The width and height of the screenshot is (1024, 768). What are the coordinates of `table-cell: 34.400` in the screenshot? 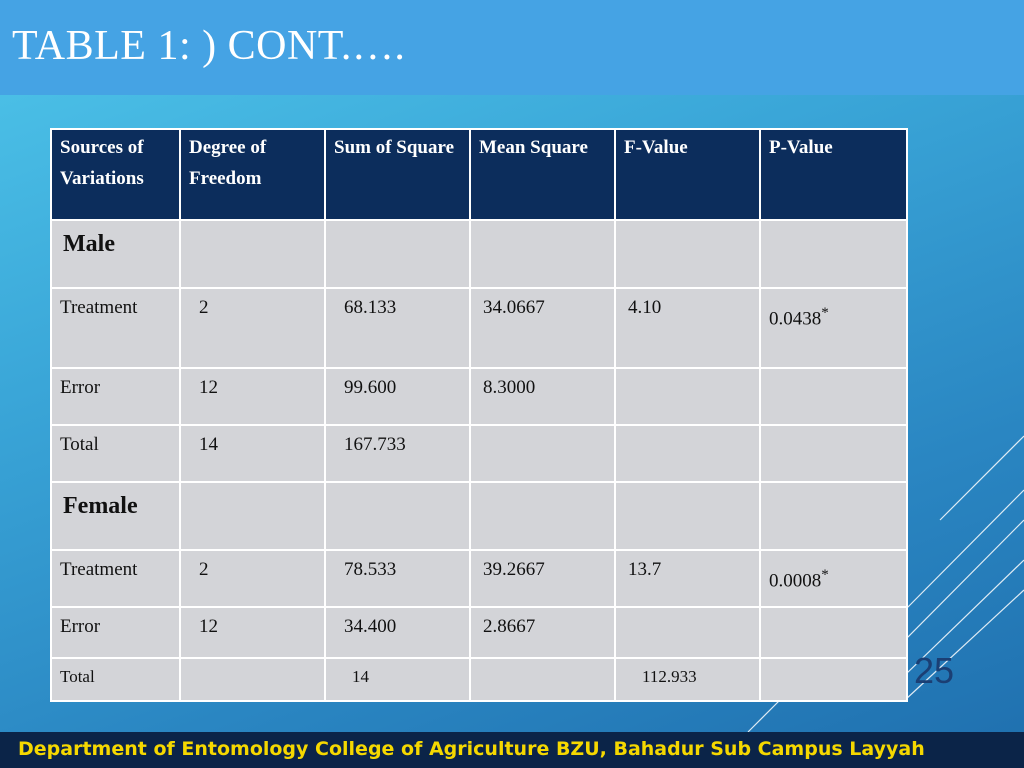 It's located at (397, 632).